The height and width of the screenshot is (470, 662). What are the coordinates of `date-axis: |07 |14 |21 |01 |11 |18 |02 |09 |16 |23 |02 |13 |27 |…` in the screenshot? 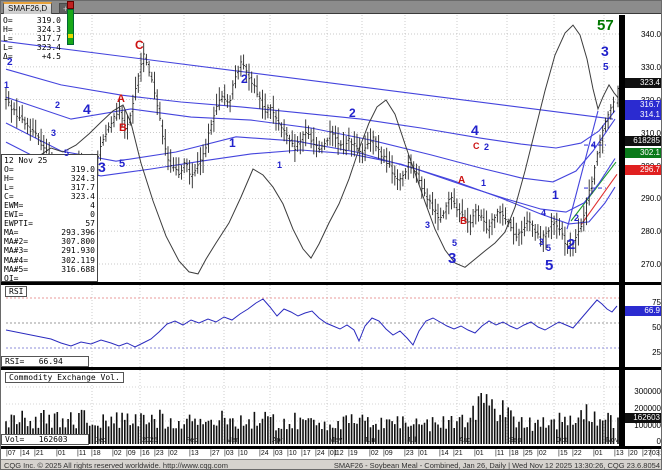 It's located at (331, 453).